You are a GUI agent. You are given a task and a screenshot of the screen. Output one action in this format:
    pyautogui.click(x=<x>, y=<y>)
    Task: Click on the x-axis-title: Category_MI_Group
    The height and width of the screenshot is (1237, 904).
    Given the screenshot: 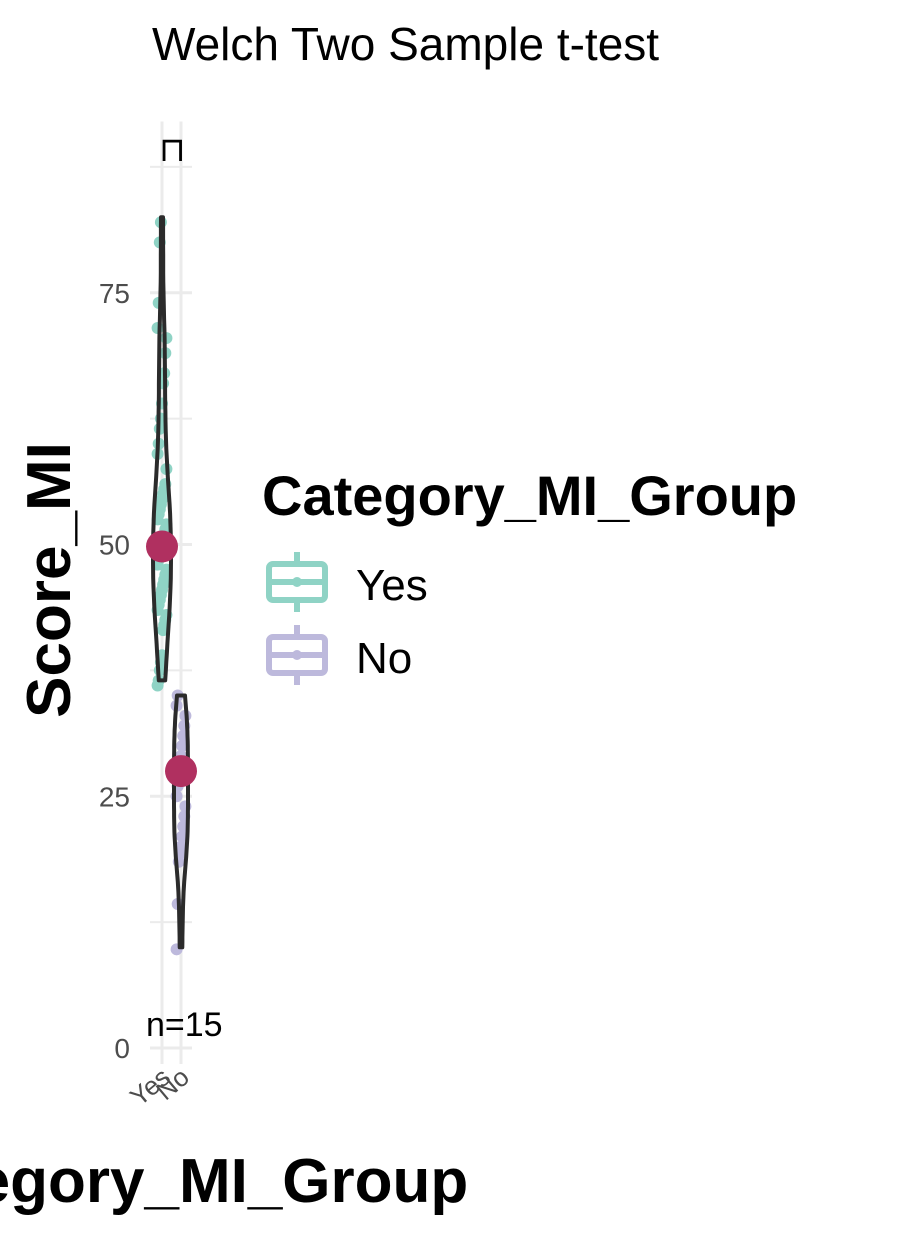 What is the action you would take?
    pyautogui.click(x=234, y=1181)
    